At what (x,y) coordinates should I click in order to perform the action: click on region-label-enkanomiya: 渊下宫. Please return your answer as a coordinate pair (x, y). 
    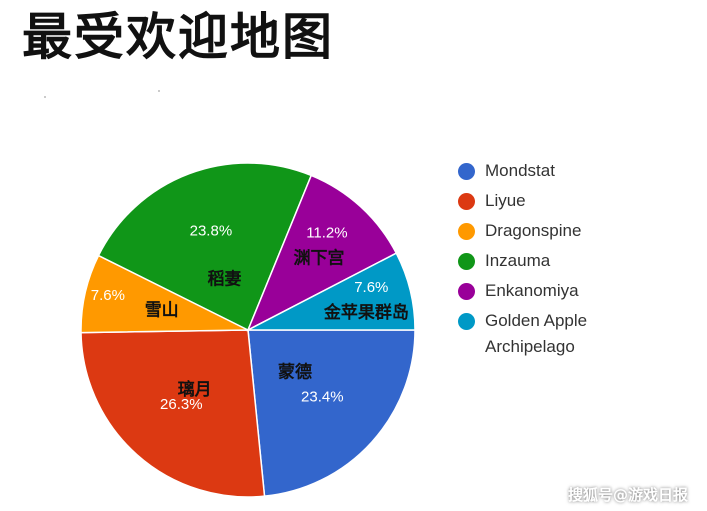
    Looking at the image, I should click on (319, 257).